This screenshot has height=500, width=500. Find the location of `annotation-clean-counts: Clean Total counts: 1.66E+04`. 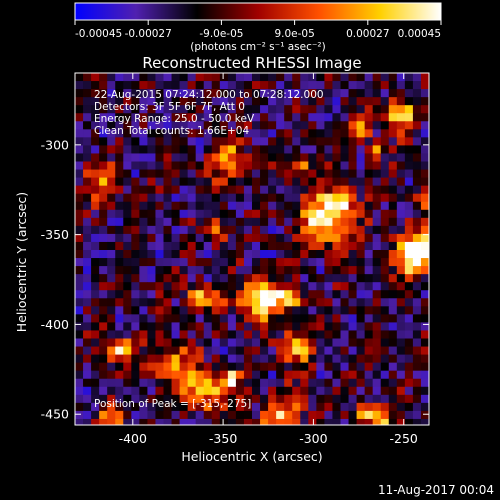

annotation-clean-counts: Clean Total counts: 1.66E+04 is located at coordinates (171, 131).